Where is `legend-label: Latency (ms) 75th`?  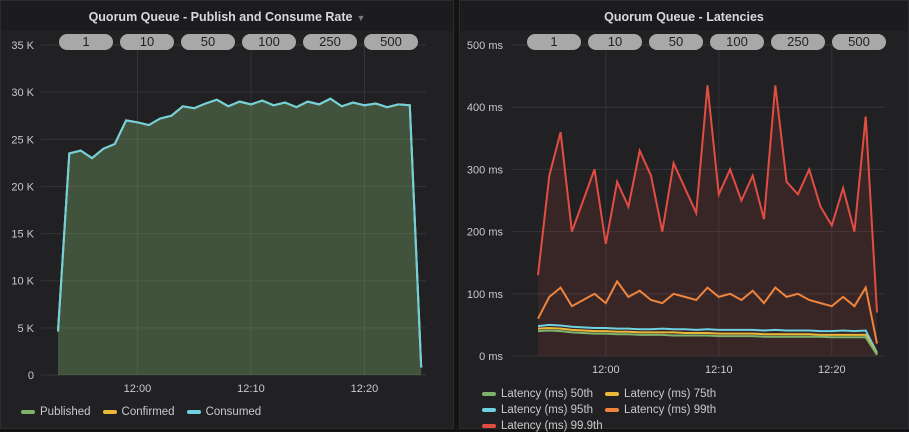 legend-label: Latency (ms) 75th is located at coordinates (670, 394).